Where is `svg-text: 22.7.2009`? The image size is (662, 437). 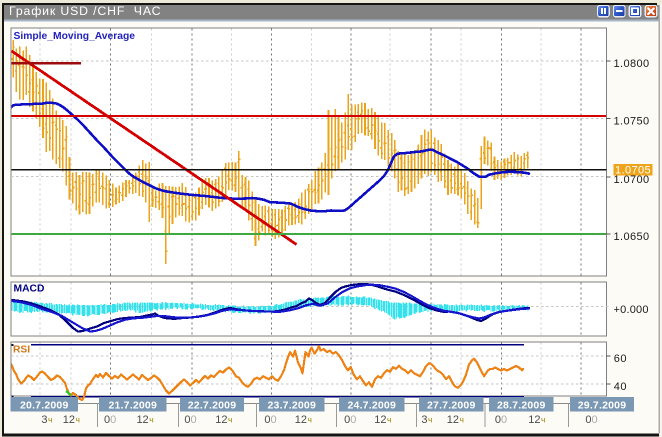 svg-text: 22.7.2009 is located at coordinates (212, 406).